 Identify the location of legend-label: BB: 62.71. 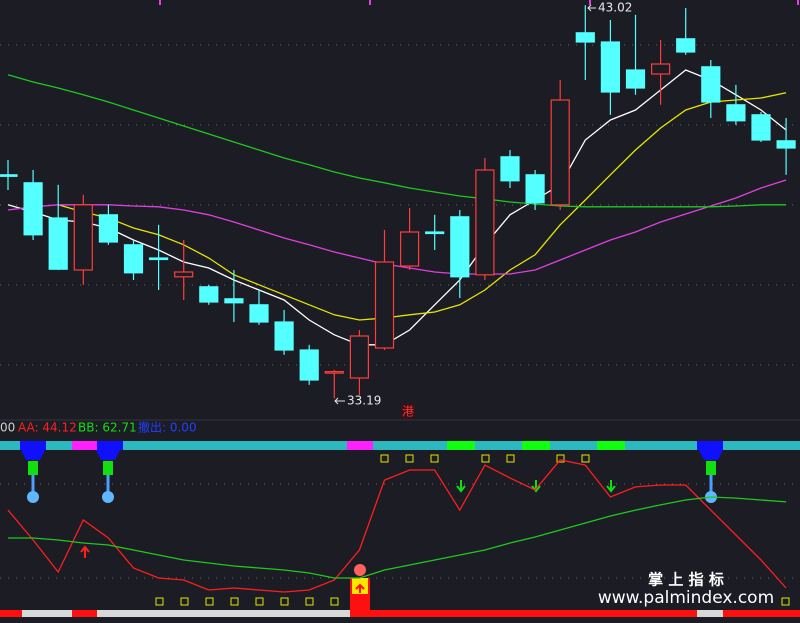
(107, 428).